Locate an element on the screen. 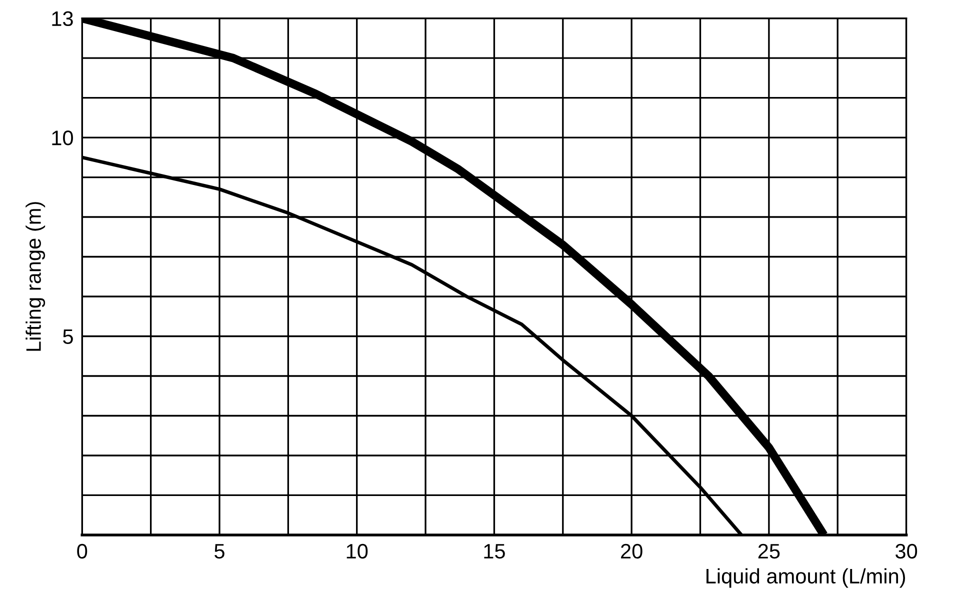  y-tick-label: 13 is located at coordinates (62, 18).